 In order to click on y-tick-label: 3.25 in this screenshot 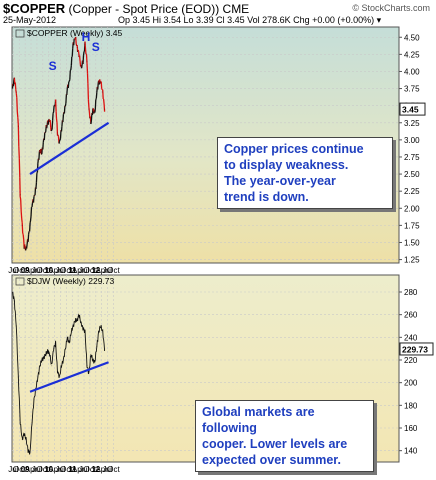, I will do `click(412, 123)`.